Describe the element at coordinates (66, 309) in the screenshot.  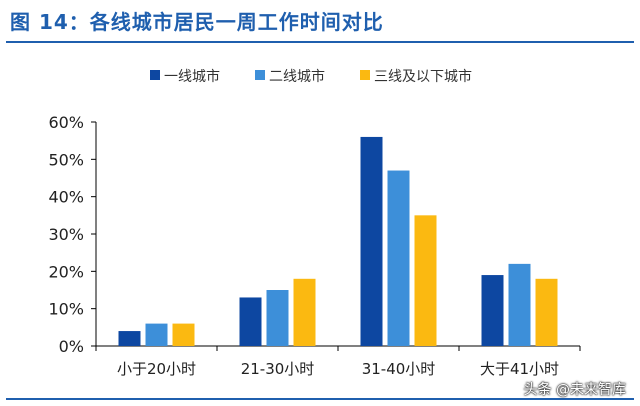
I see `y-tick-label: 10%` at that location.